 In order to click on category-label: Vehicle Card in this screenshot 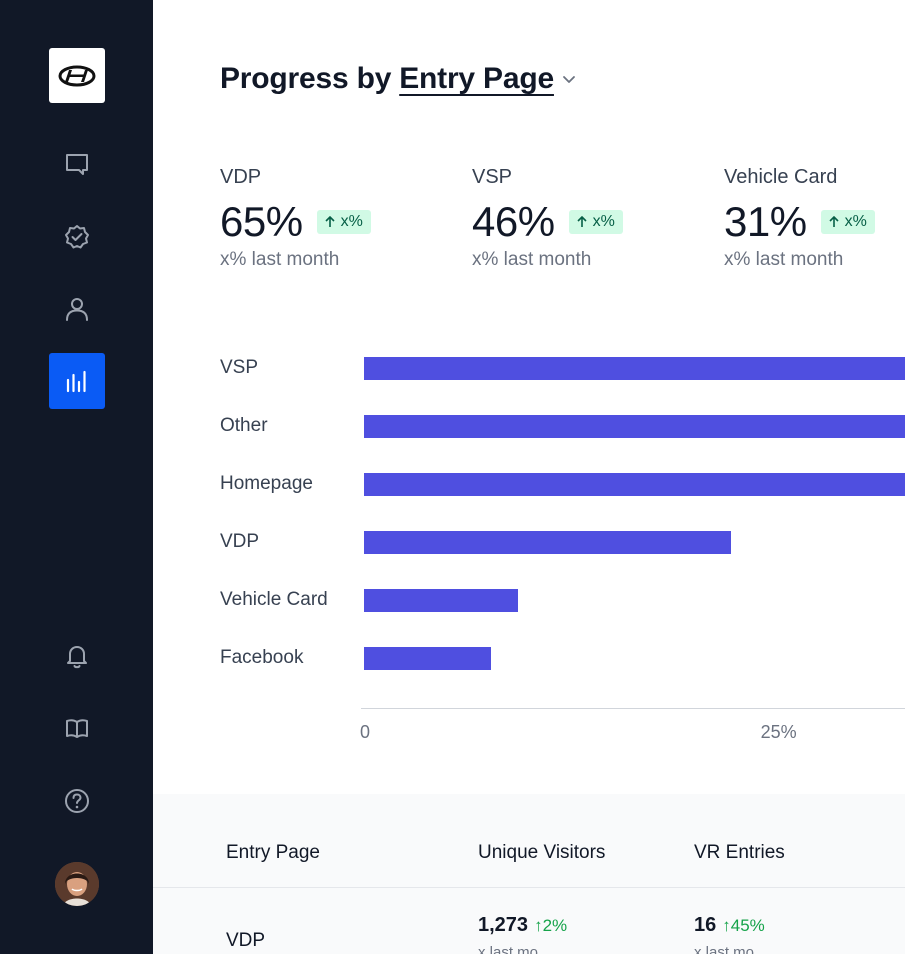, I will do `click(274, 599)`.